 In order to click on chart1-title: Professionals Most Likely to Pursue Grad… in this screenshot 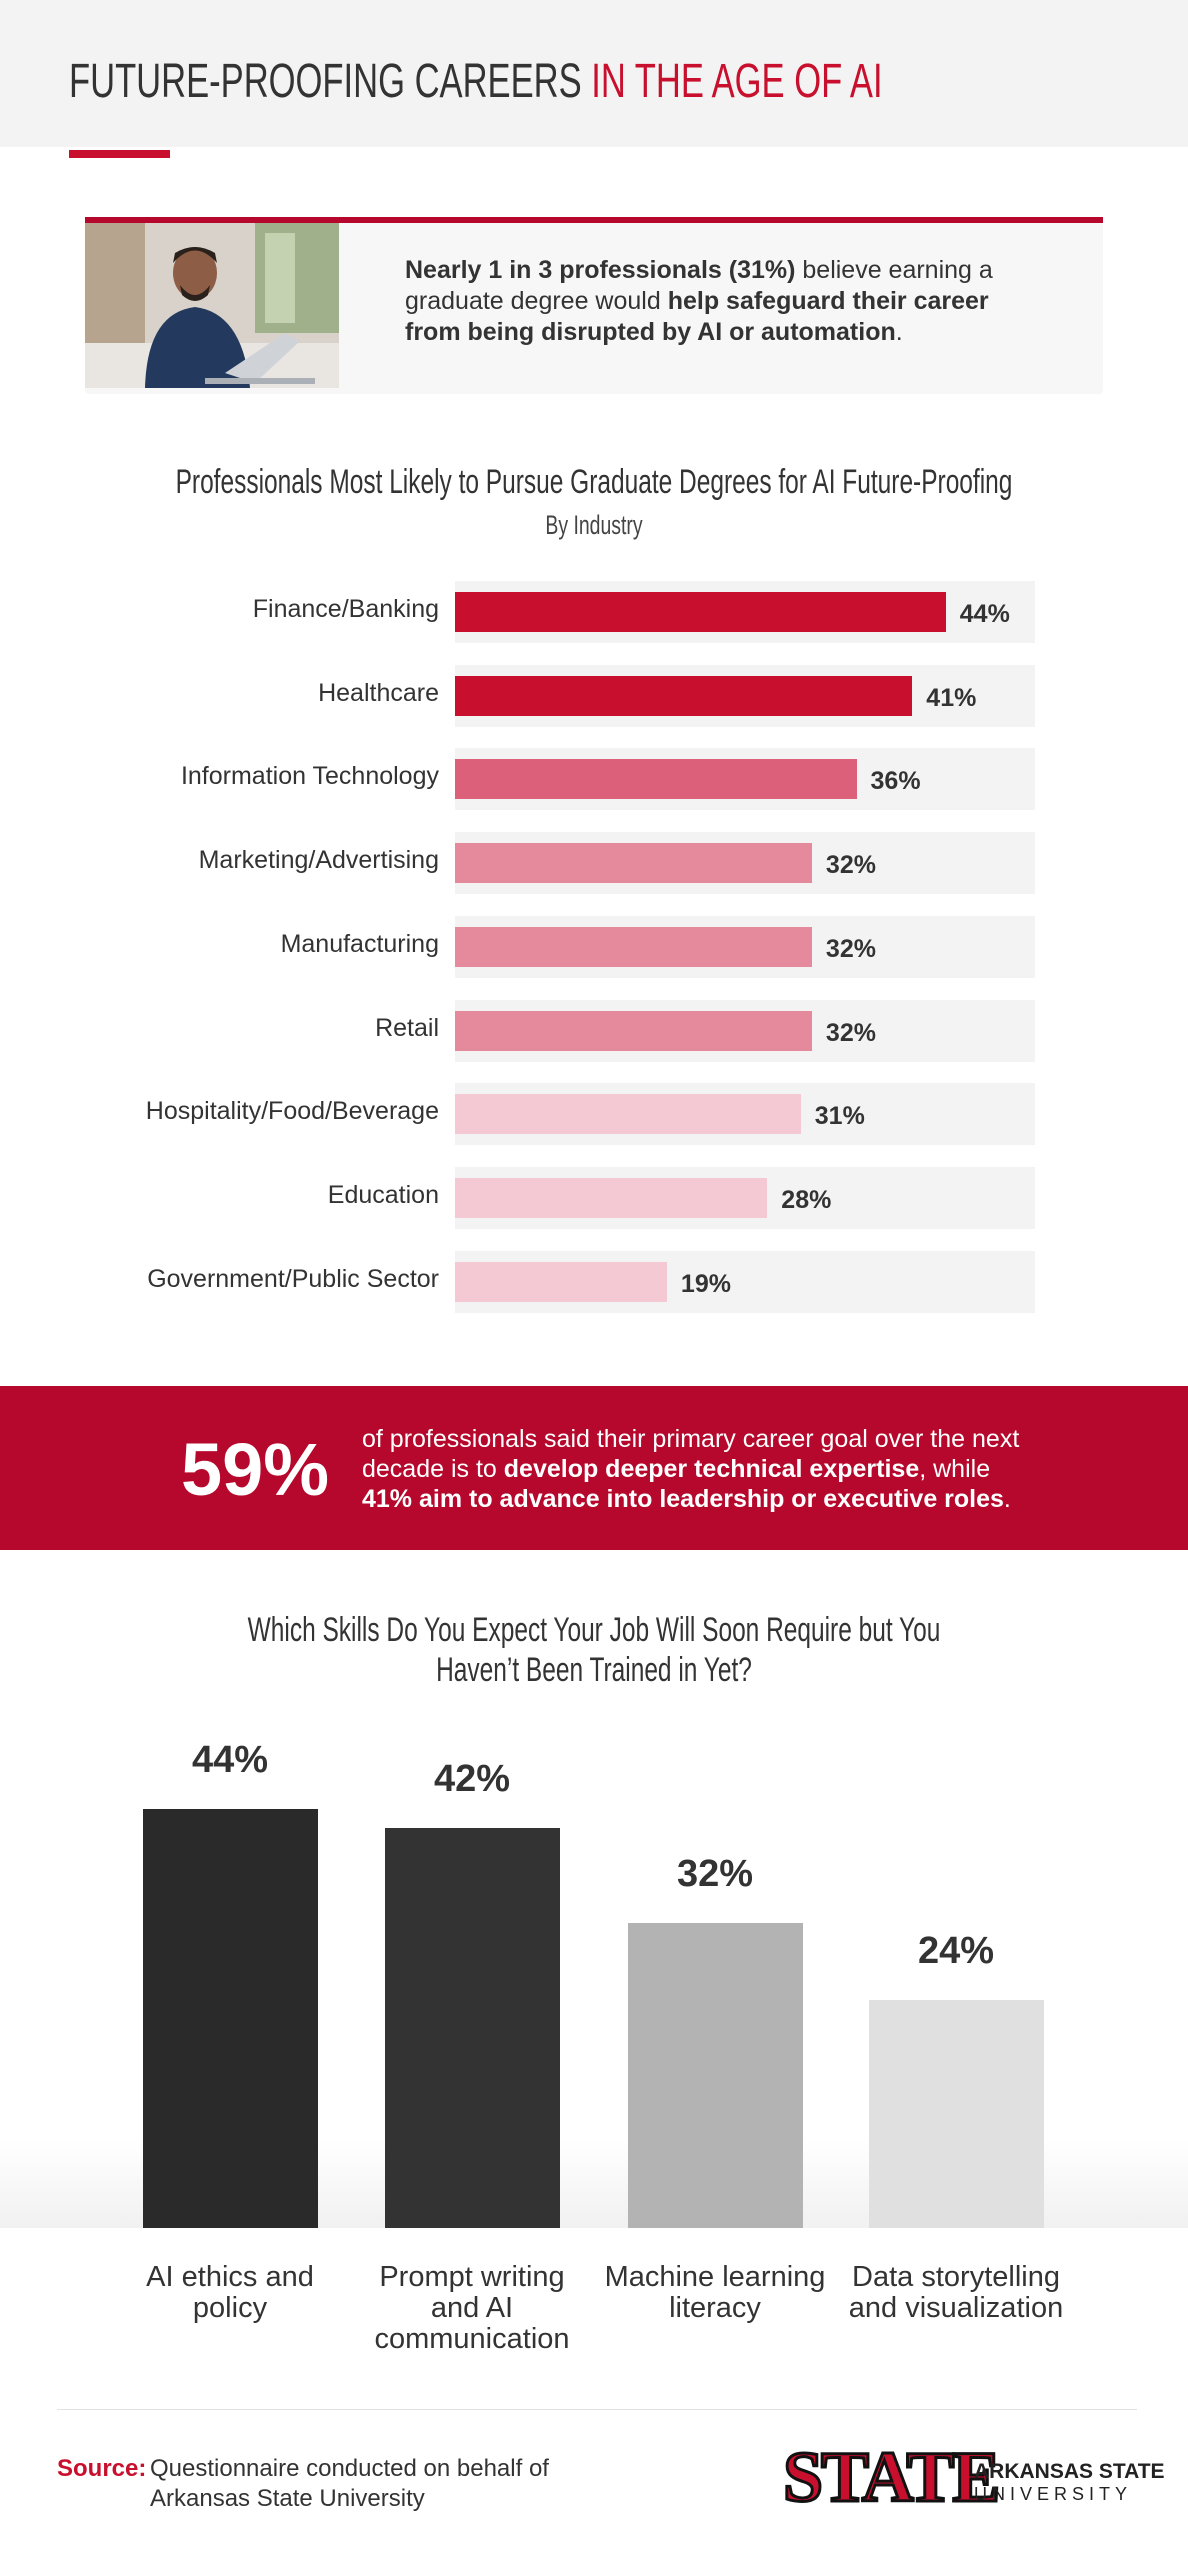, I will do `click(594, 482)`.